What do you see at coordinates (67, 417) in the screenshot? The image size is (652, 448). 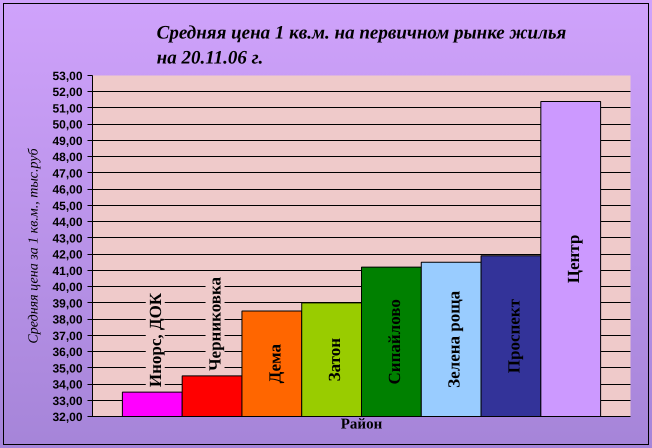 I see `y-tick-label: 32,00` at bounding box center [67, 417].